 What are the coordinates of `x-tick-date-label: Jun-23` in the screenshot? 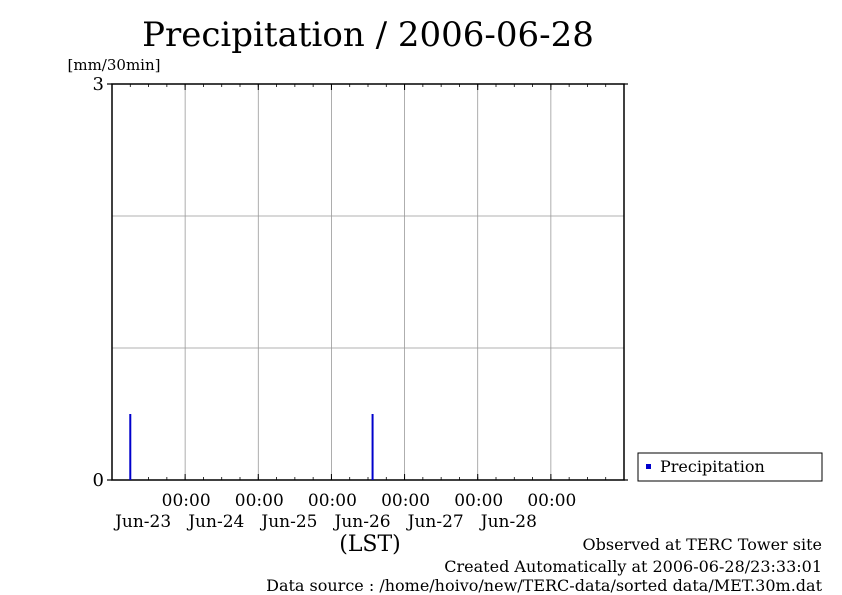 It's located at (142, 522).